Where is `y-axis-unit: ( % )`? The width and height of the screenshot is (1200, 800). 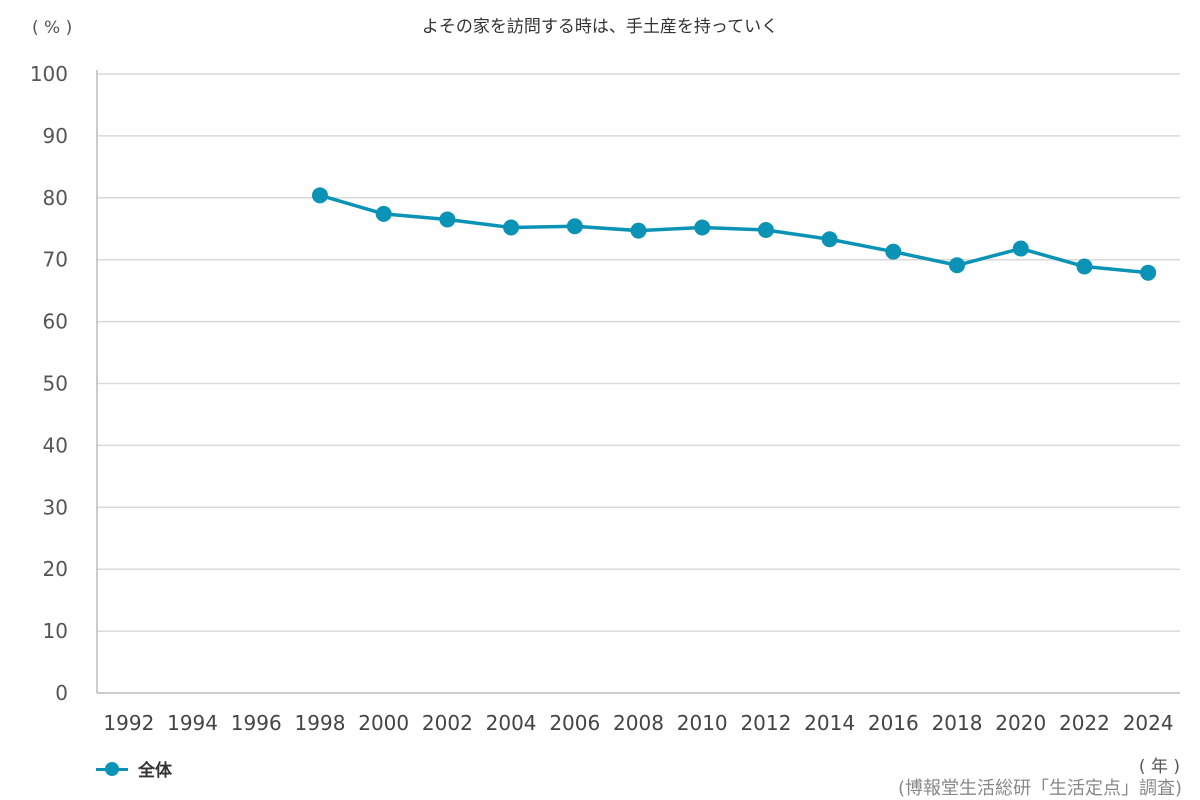
y-axis-unit: ( % ) is located at coordinates (52, 28).